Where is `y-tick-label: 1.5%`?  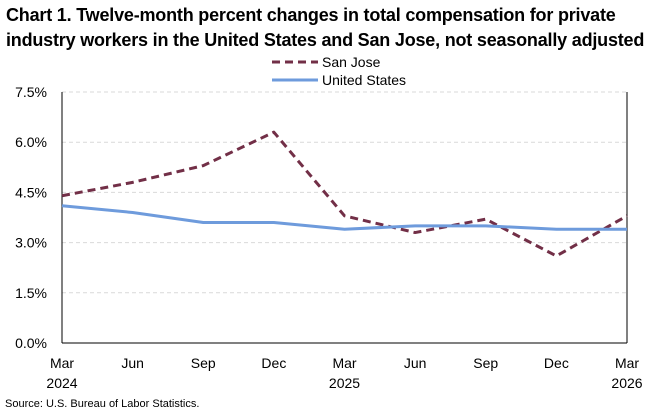
y-tick-label: 1.5% is located at coordinates (31, 293).